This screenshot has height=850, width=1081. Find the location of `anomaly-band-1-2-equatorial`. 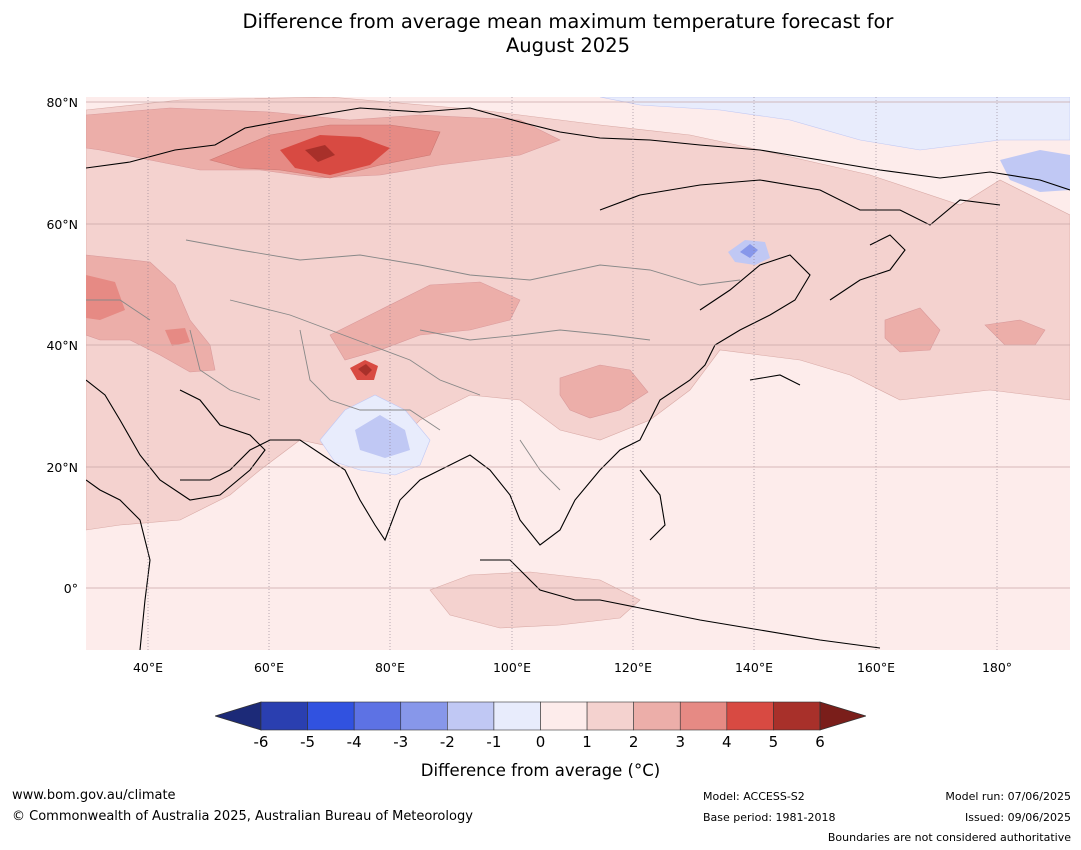

anomaly-band-1-2-equatorial is located at coordinates (535, 600).